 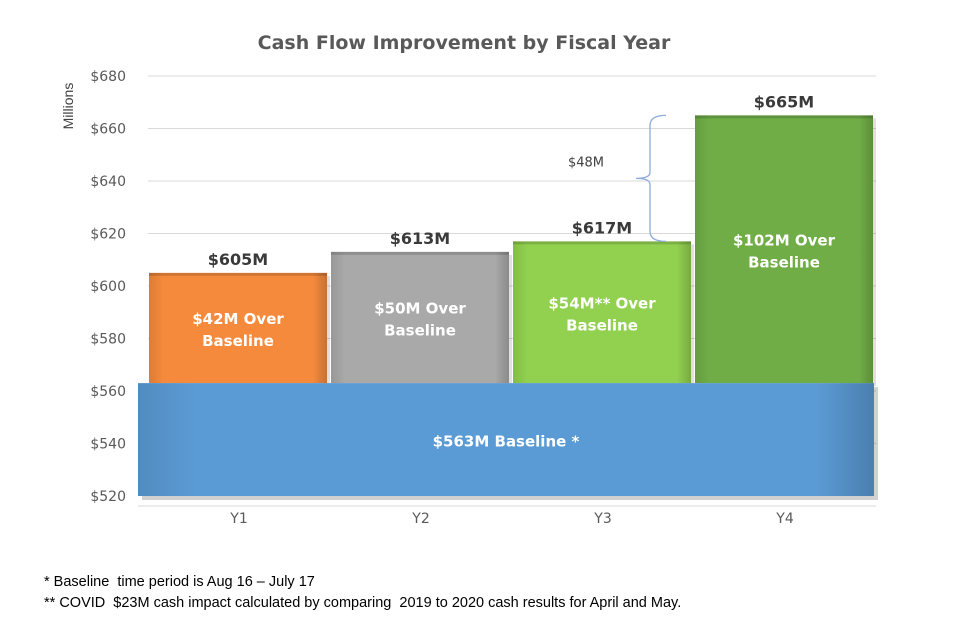 What do you see at coordinates (602, 519) in the screenshot?
I see `x-tick-label: Y3` at bounding box center [602, 519].